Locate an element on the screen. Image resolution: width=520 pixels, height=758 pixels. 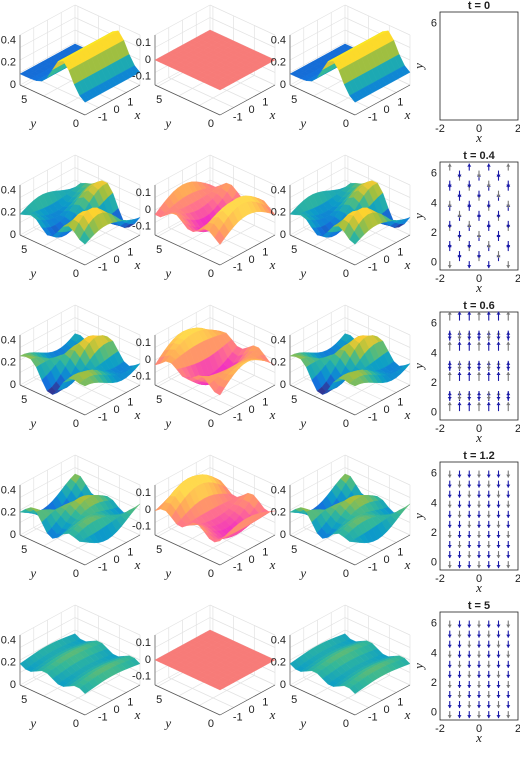
quiver-panel: t = 1.2 -2 0 2 0 2 4 6 x y is located at coordinates (465, 522).